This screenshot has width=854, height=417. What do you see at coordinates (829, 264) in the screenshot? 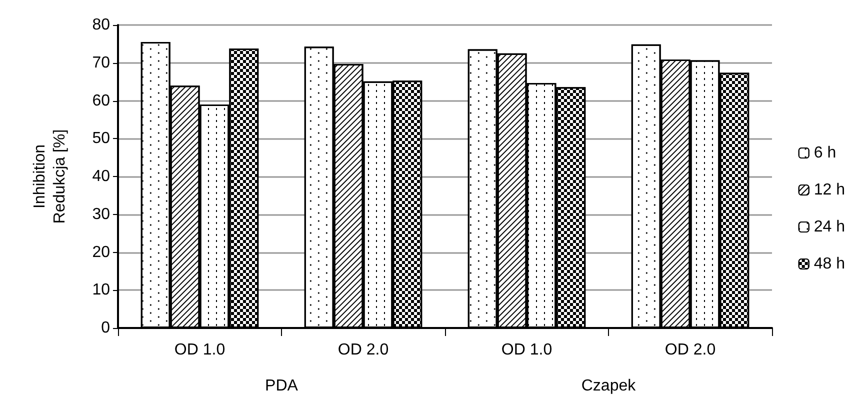
I see `legend-label: 48 h` at bounding box center [829, 264].